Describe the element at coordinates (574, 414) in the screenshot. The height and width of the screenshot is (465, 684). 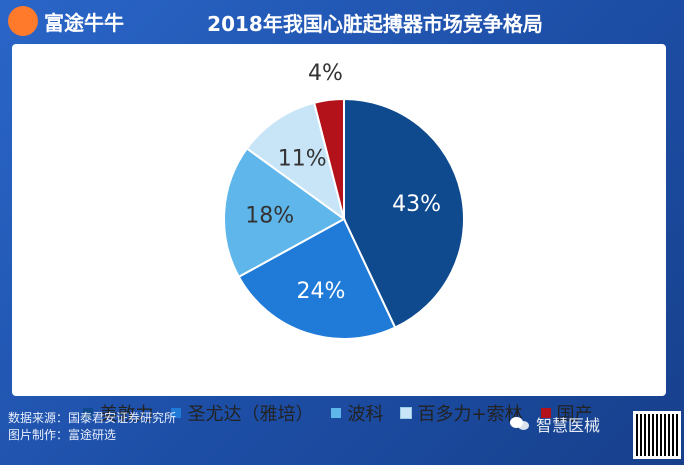
I see `legend-label-4: 国产` at that location.